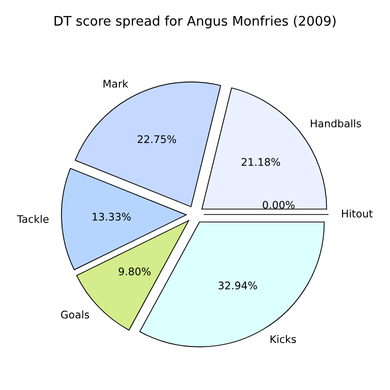 The width and height of the screenshot is (390, 390). What do you see at coordinates (116, 84) in the screenshot?
I see `slice-label: Mark` at bounding box center [116, 84].